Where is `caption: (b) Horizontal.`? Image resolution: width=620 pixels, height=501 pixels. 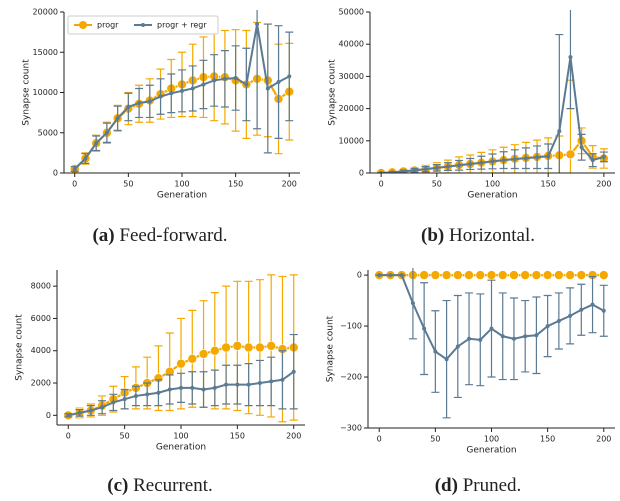
caption: (b) Horizontal. is located at coordinates (478, 235).